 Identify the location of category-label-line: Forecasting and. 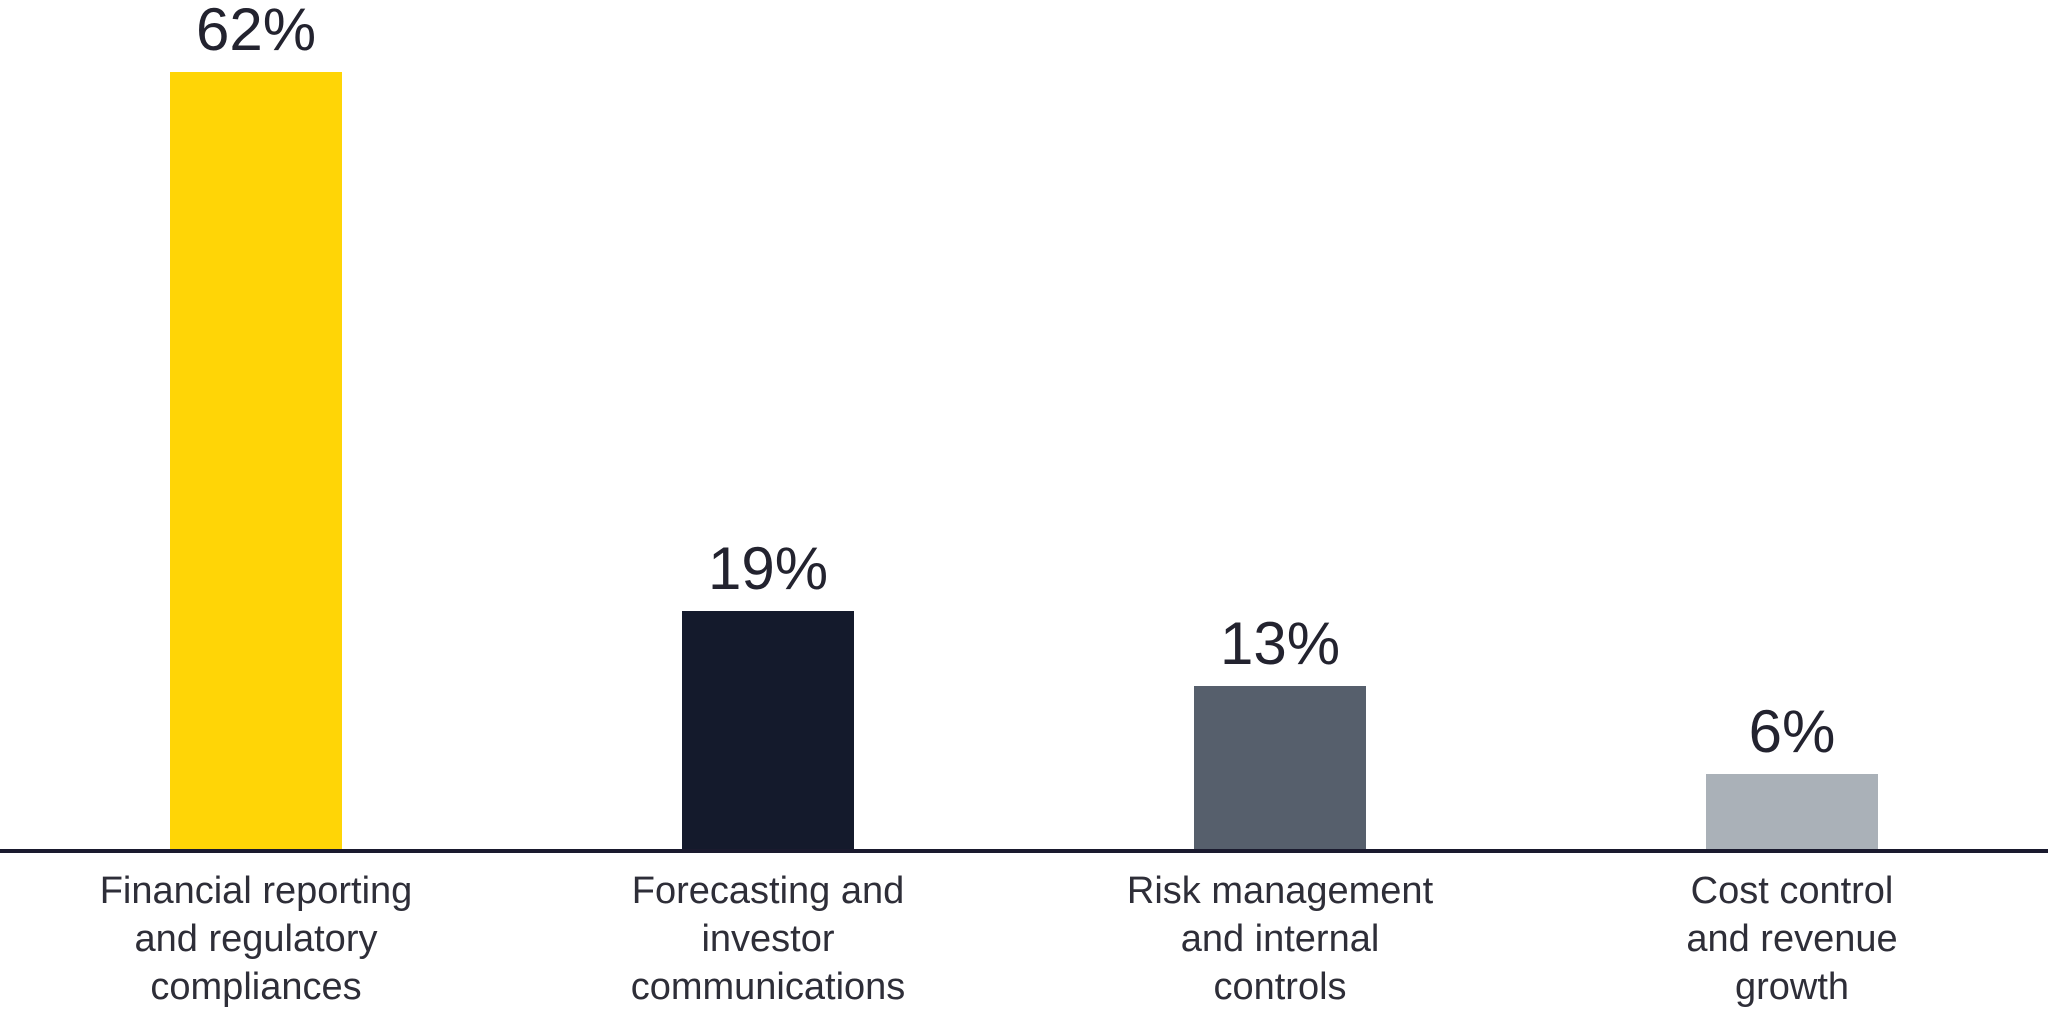
(768, 891).